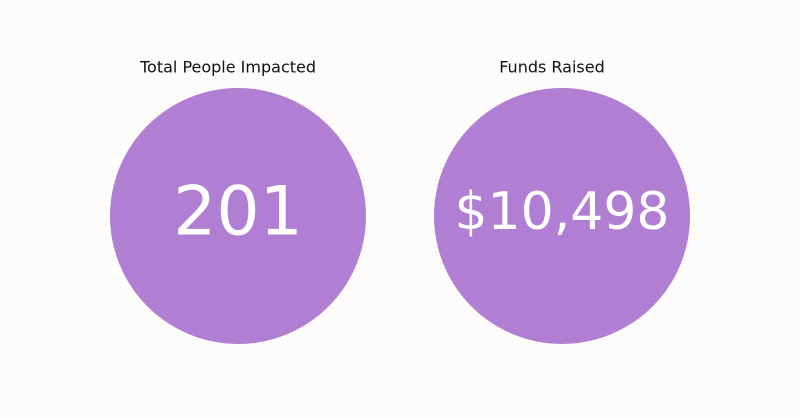 The width and height of the screenshot is (800, 418). I want to click on stat-value: 201, so click(238, 212).